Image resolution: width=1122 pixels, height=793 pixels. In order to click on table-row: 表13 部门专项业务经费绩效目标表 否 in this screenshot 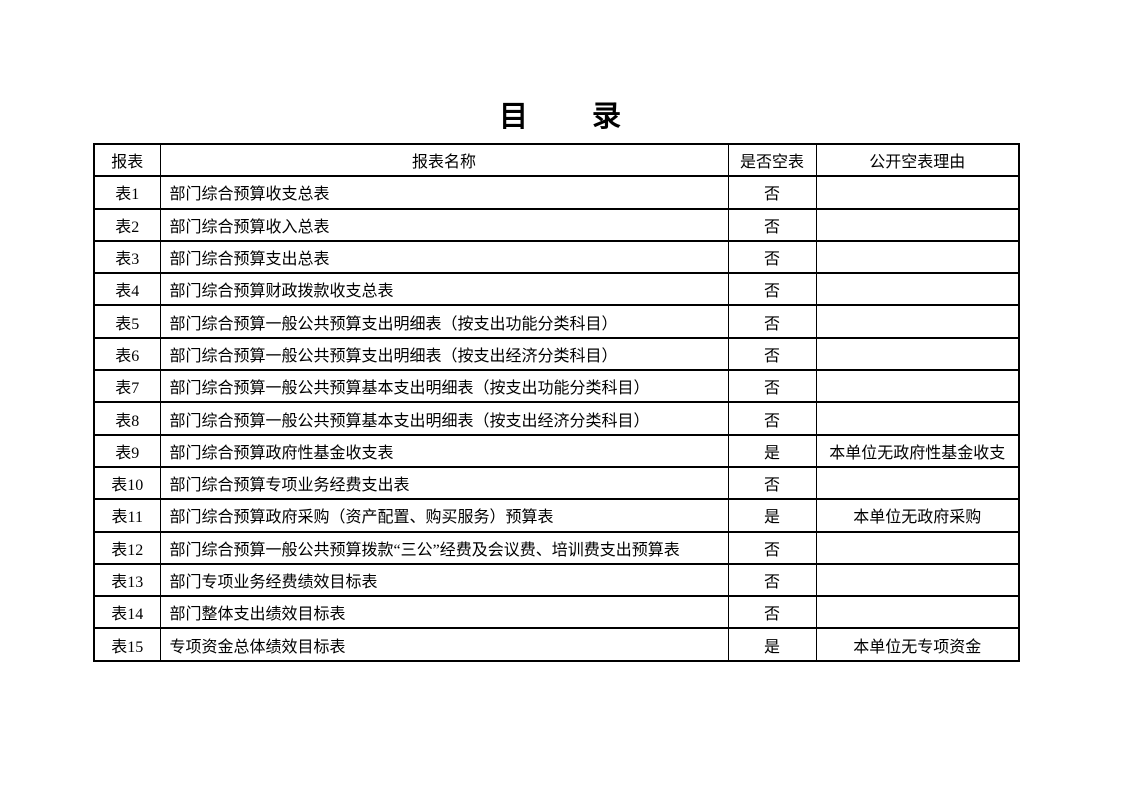, I will do `click(556, 580)`.